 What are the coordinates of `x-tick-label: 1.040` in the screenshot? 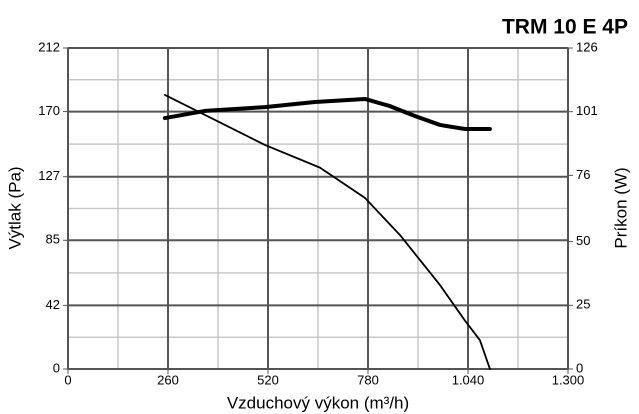 It's located at (468, 379).